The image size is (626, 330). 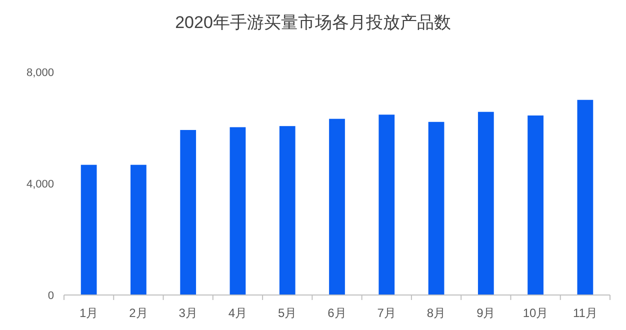 What do you see at coordinates (188, 313) in the screenshot?
I see `xtick: 3月` at bounding box center [188, 313].